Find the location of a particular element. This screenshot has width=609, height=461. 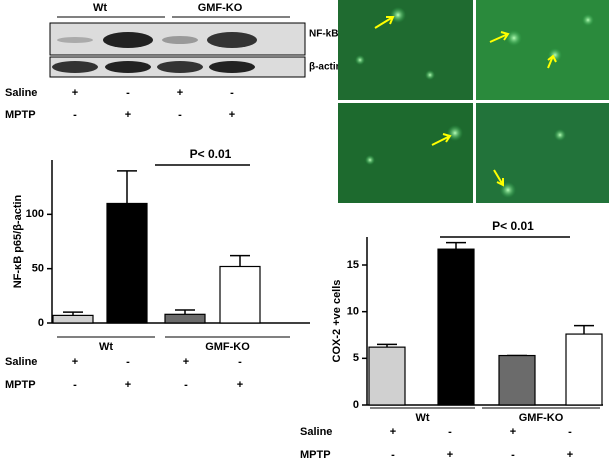

y-tick-label: 15 is located at coordinates (353, 265).